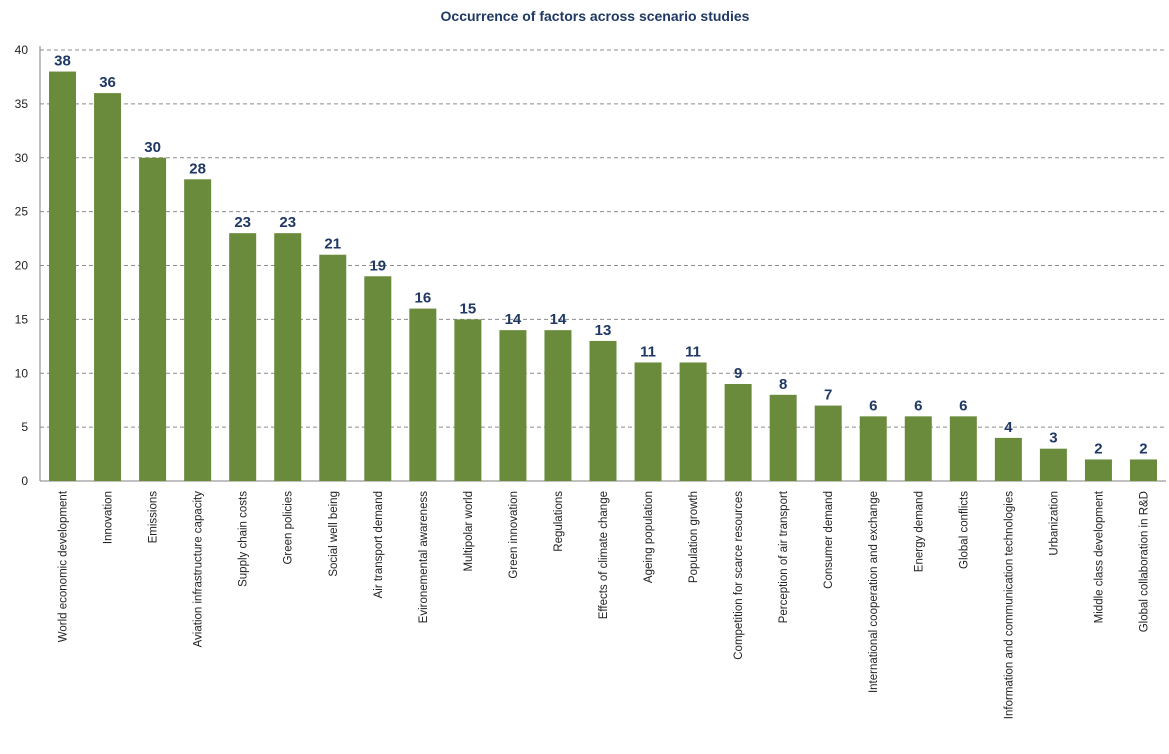  What do you see at coordinates (152, 147) in the screenshot?
I see `data-label: 30` at bounding box center [152, 147].